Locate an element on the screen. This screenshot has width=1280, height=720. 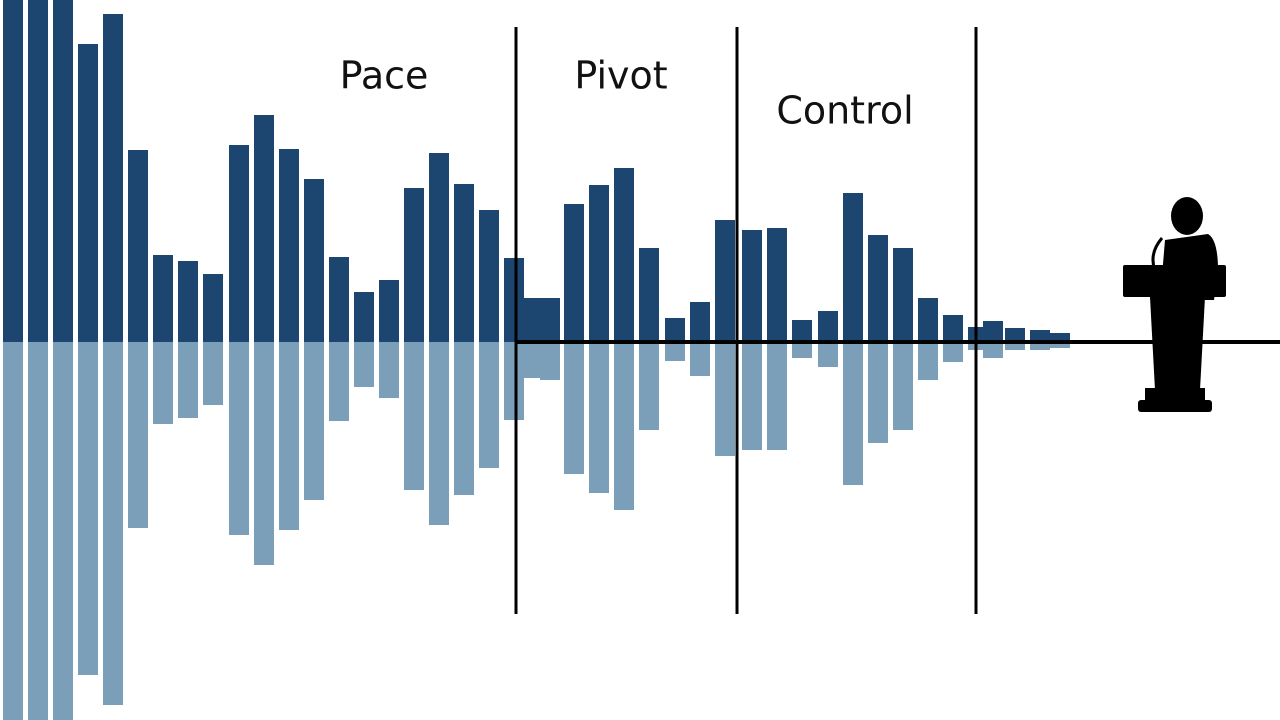
speaker-silhouette is located at coordinates (1174, 304).